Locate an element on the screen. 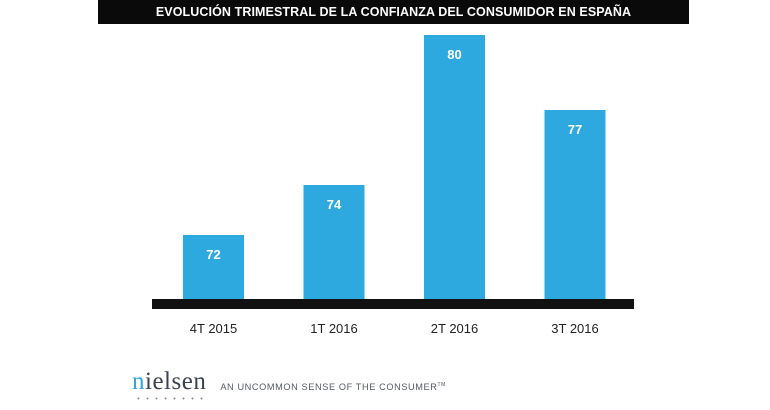 This screenshot has height=410, width=770. nielsen-logo: nielsen is located at coordinates (169, 384).